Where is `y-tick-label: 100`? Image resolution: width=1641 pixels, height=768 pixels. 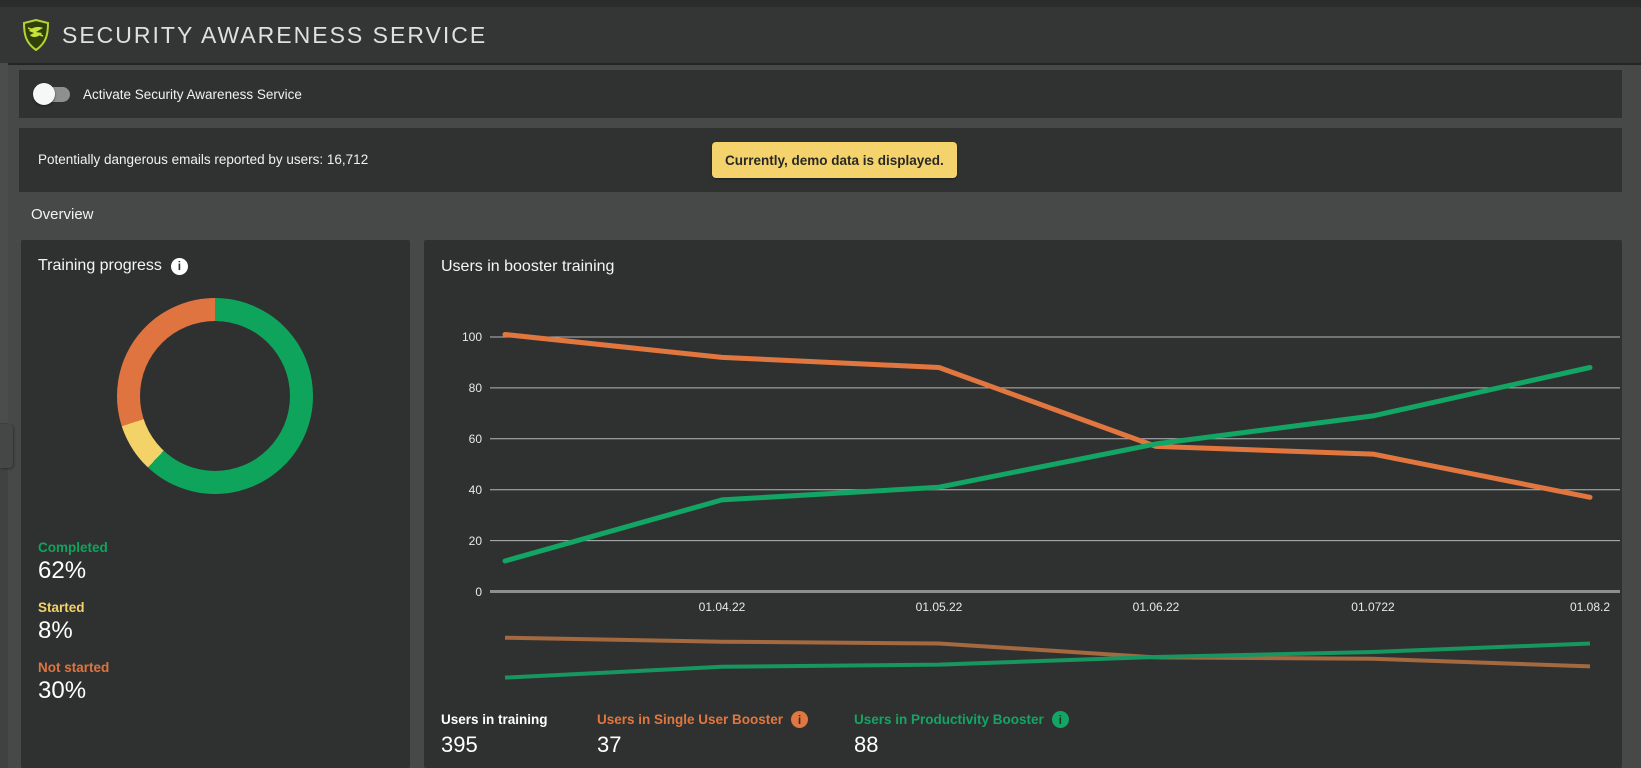
y-tick-label: 100 is located at coordinates (471, 337).